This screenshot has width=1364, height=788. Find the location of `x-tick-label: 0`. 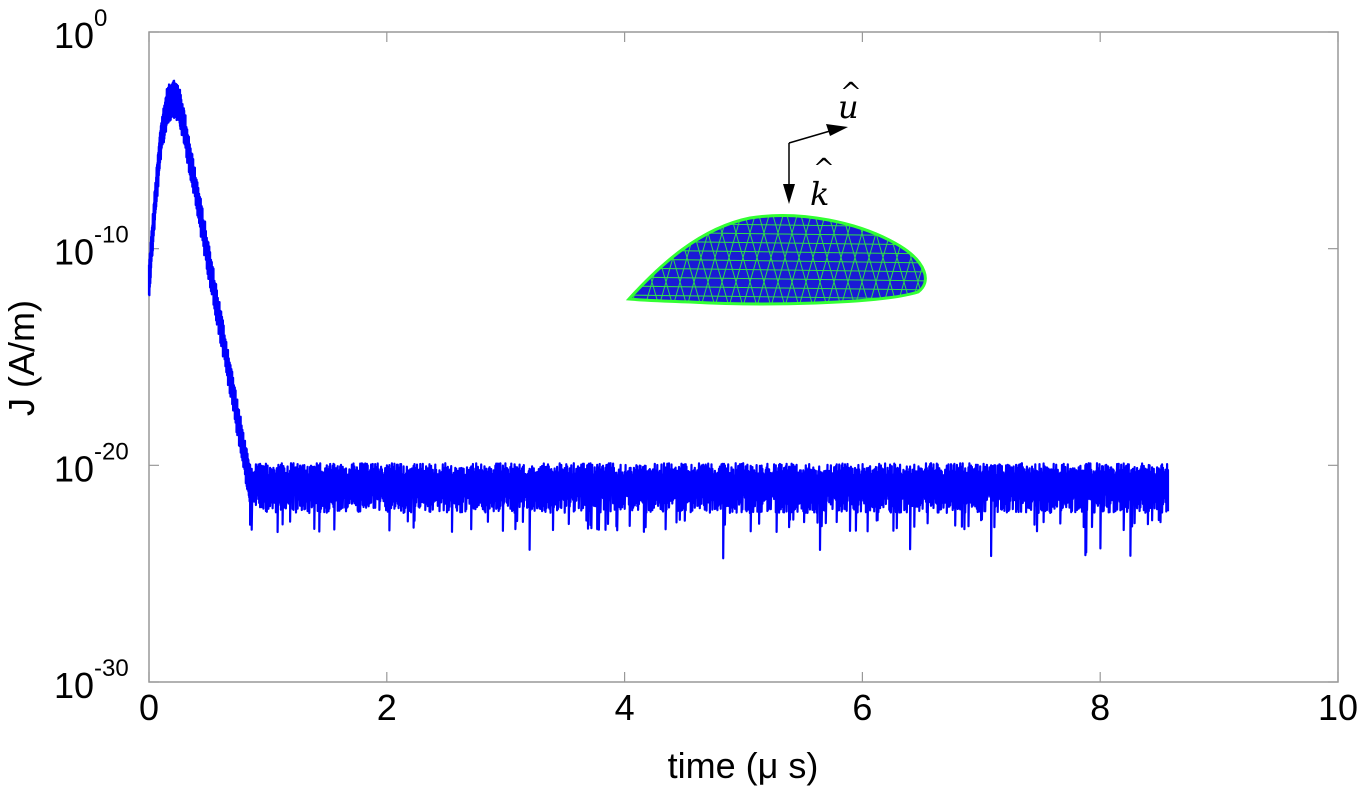

x-tick-label: 0 is located at coordinates (149, 707).